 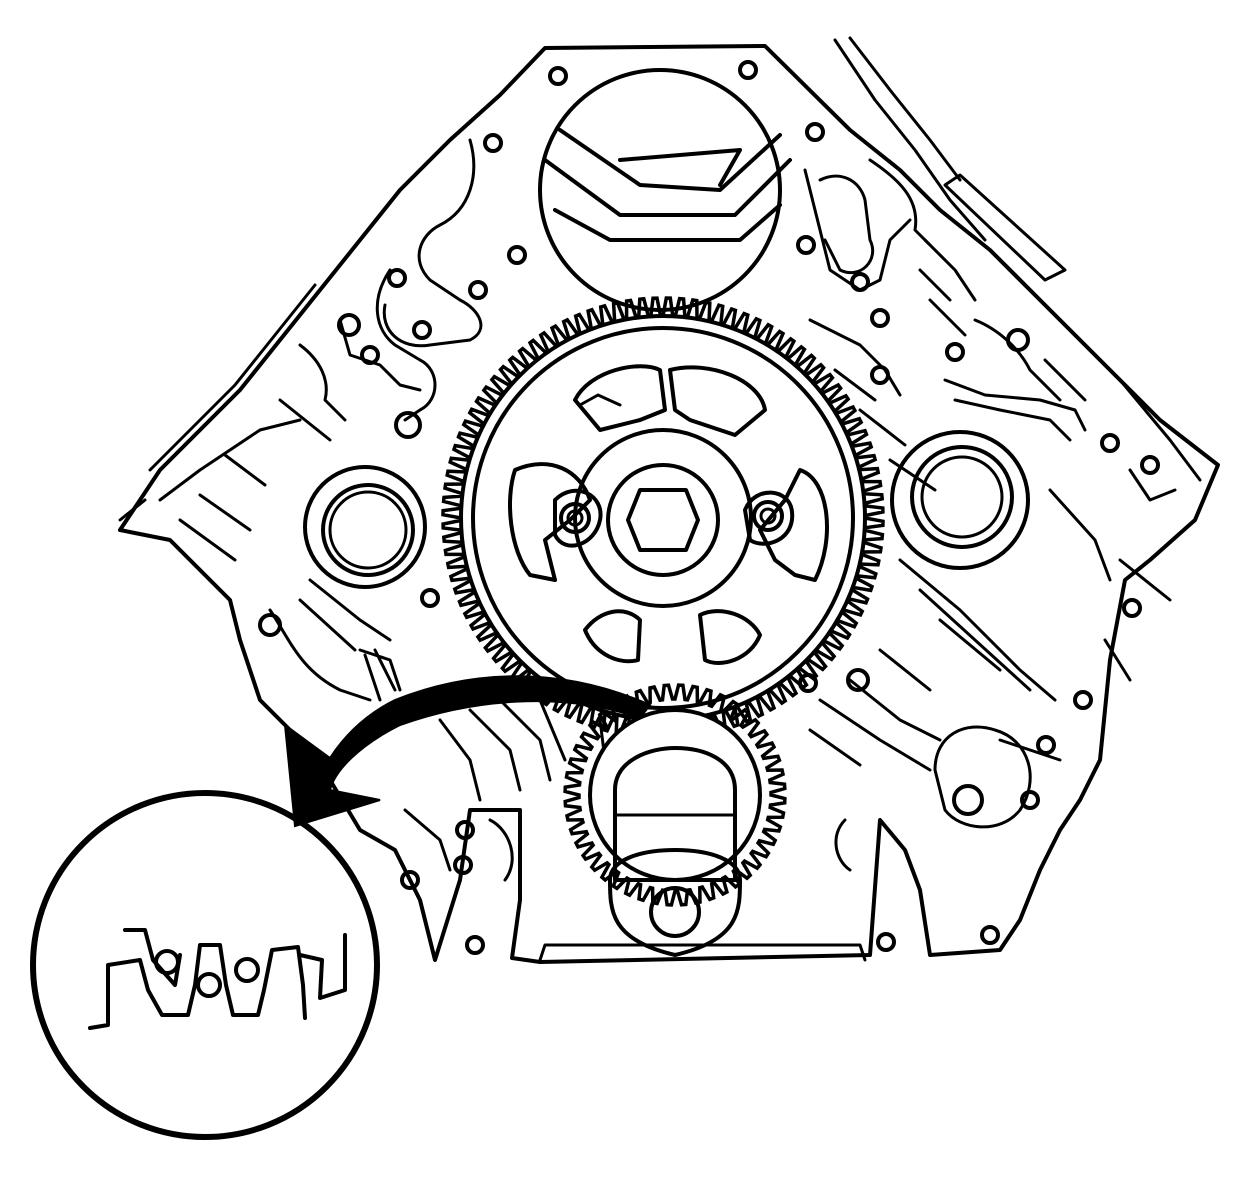 I want to click on top-opening, so click(x=665, y=190).